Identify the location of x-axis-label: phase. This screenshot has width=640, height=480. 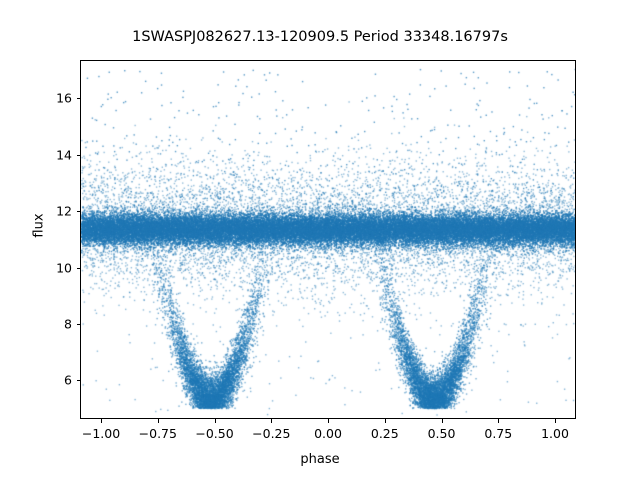
(320, 459).